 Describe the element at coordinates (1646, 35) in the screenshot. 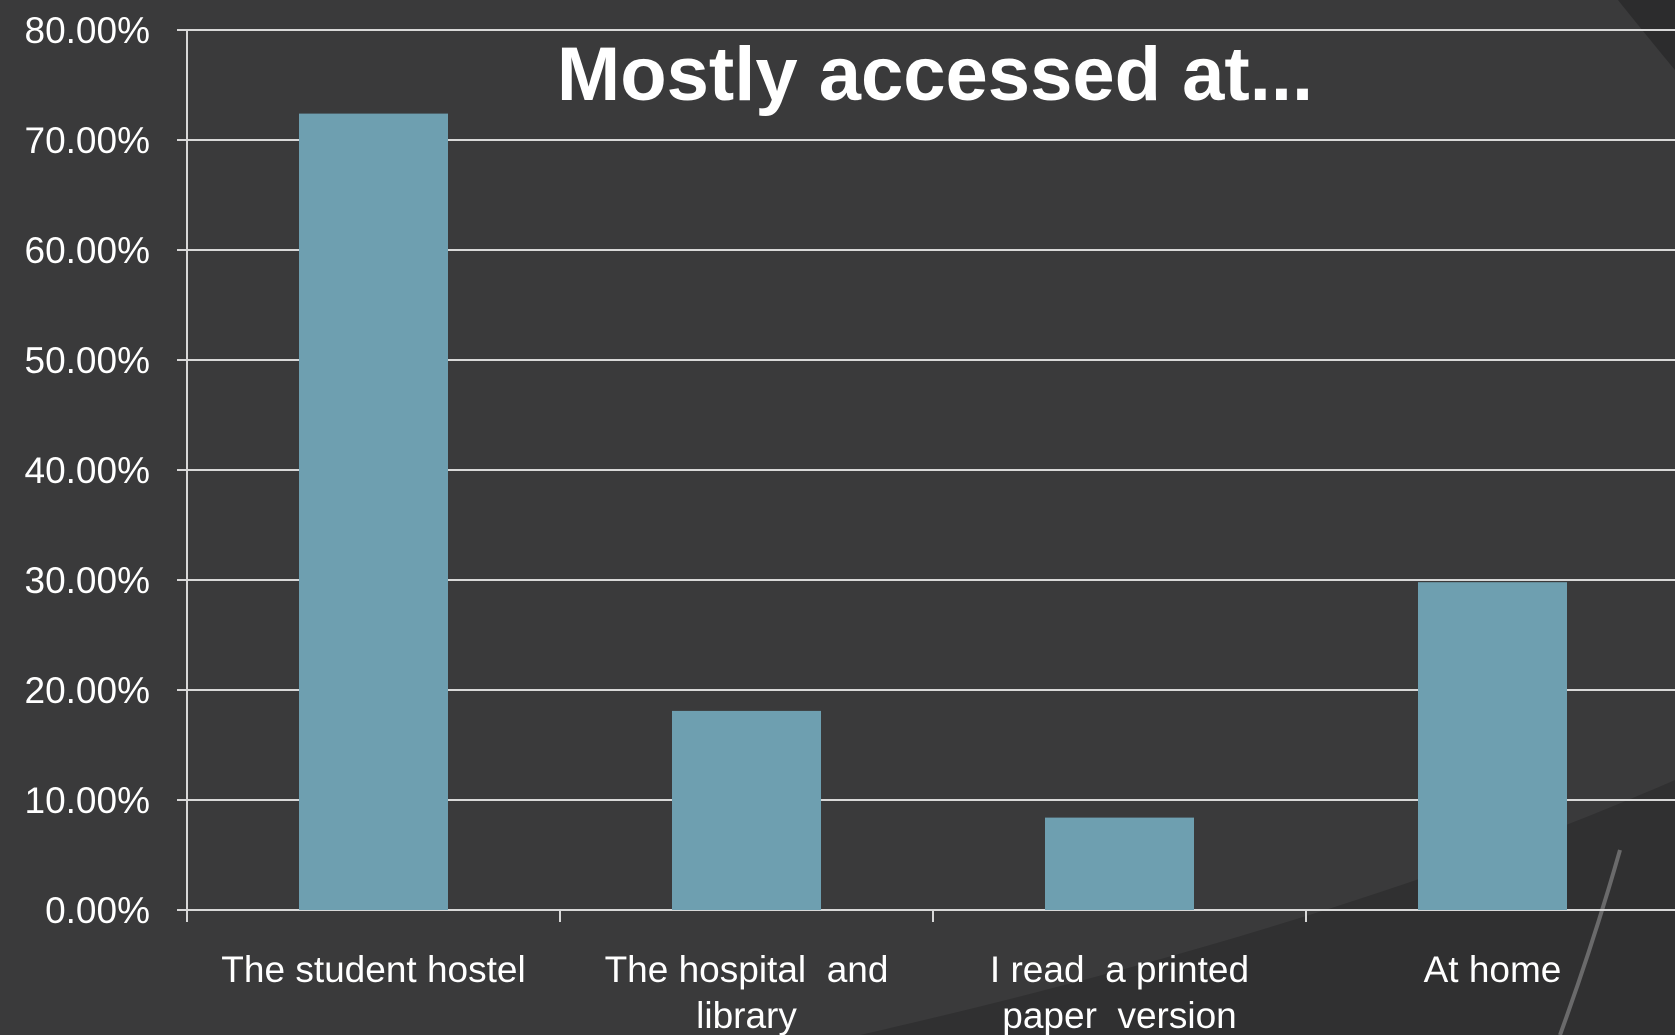

I see `background-arc-top` at that location.